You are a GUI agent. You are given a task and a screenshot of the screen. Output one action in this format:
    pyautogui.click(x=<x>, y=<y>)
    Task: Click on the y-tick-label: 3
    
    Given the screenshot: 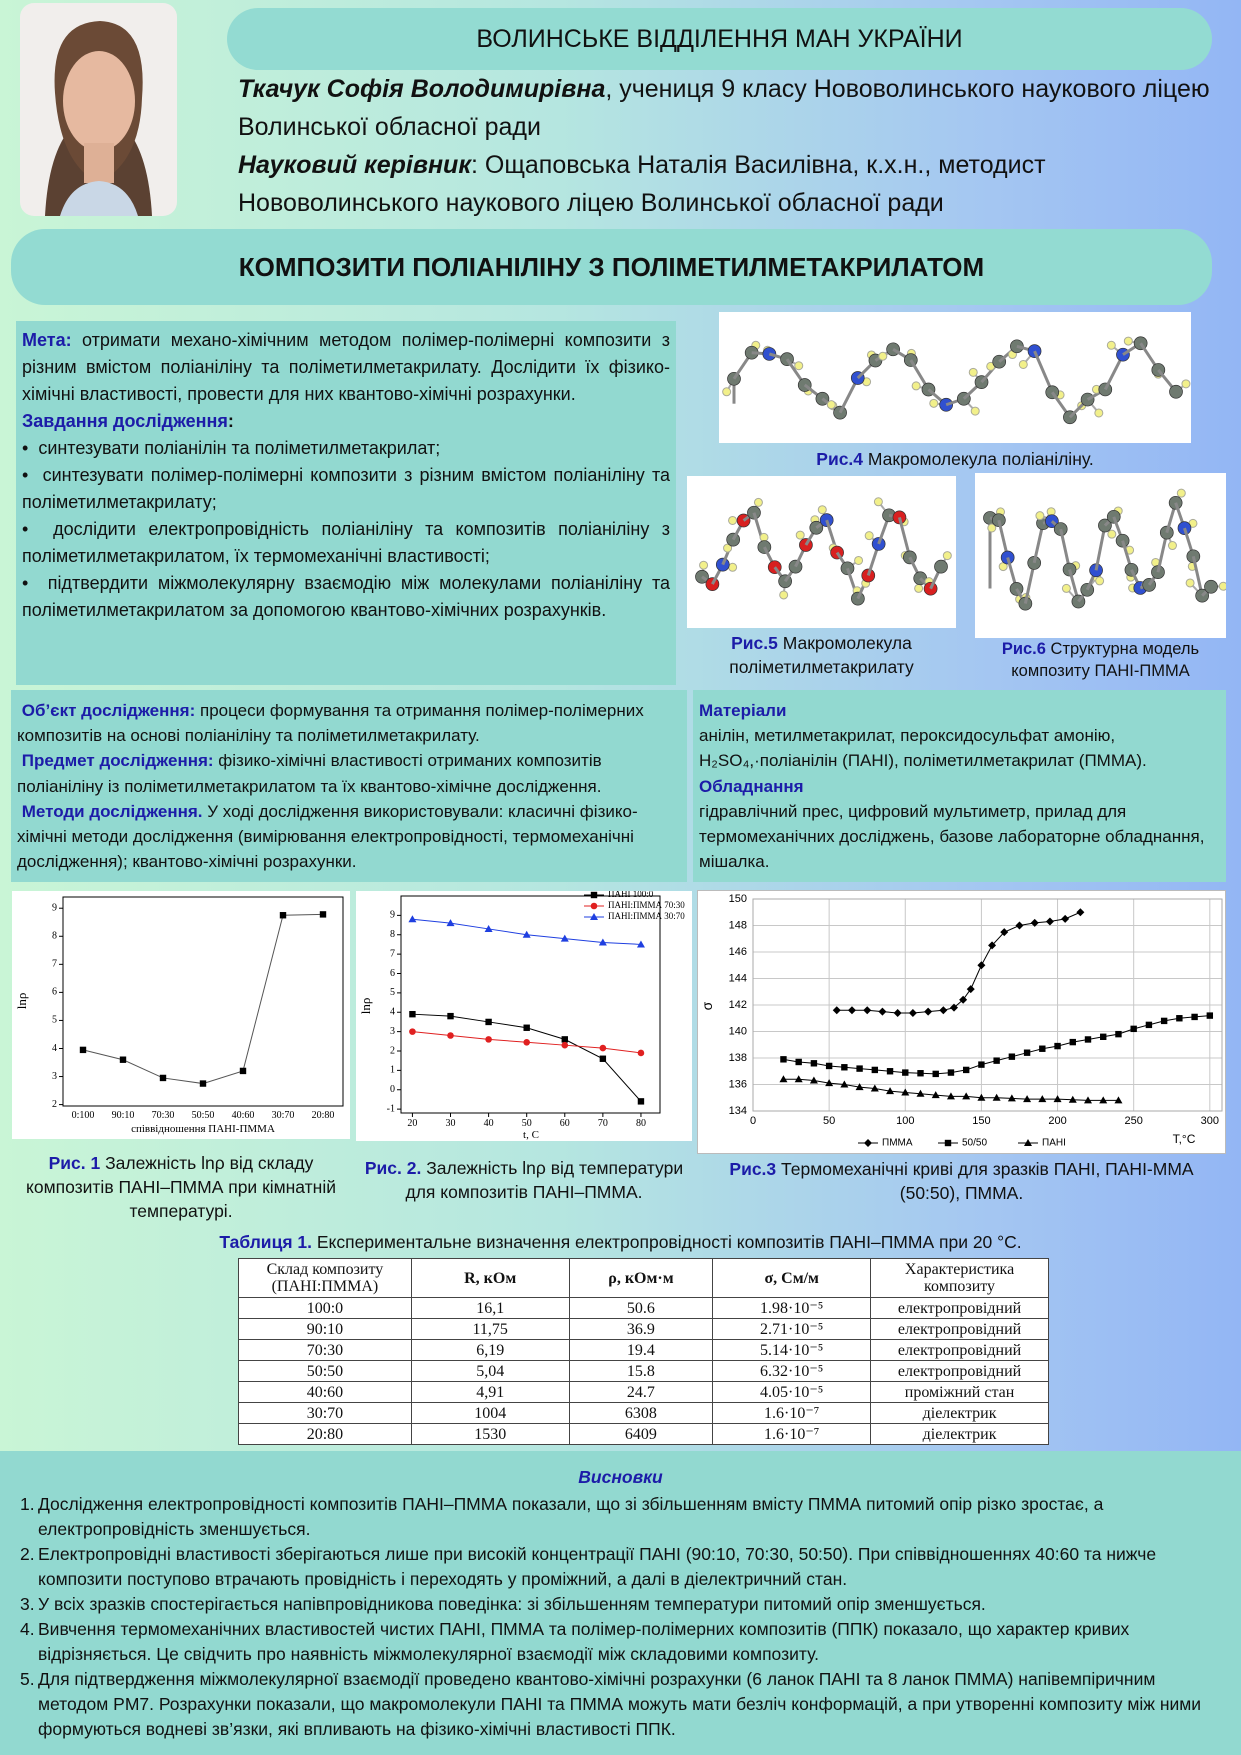 What is the action you would take?
    pyautogui.click(x=54, y=1076)
    